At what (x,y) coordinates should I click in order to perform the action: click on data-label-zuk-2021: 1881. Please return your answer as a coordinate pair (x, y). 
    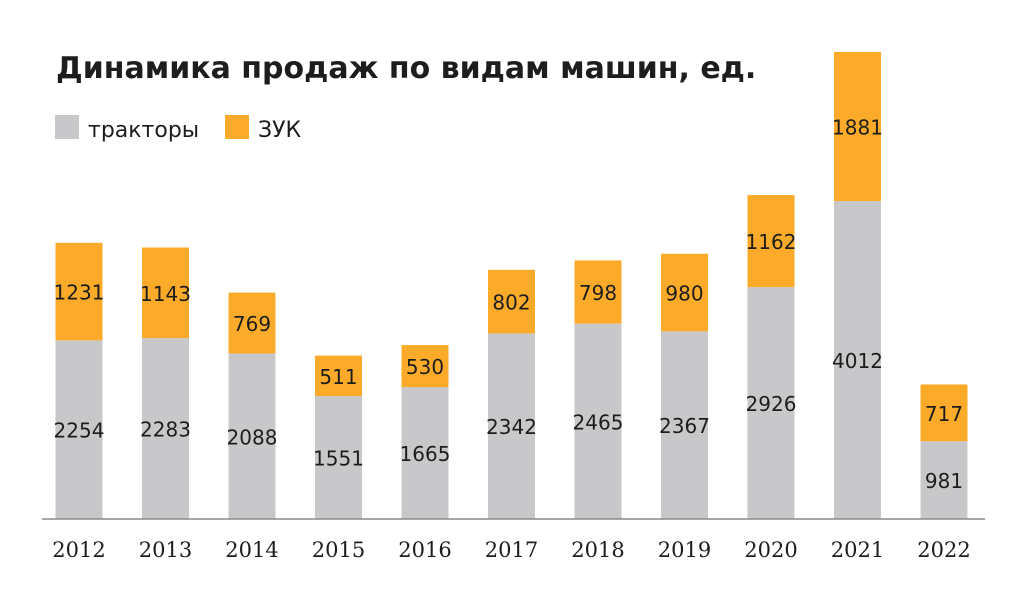
    Looking at the image, I should click on (857, 128).